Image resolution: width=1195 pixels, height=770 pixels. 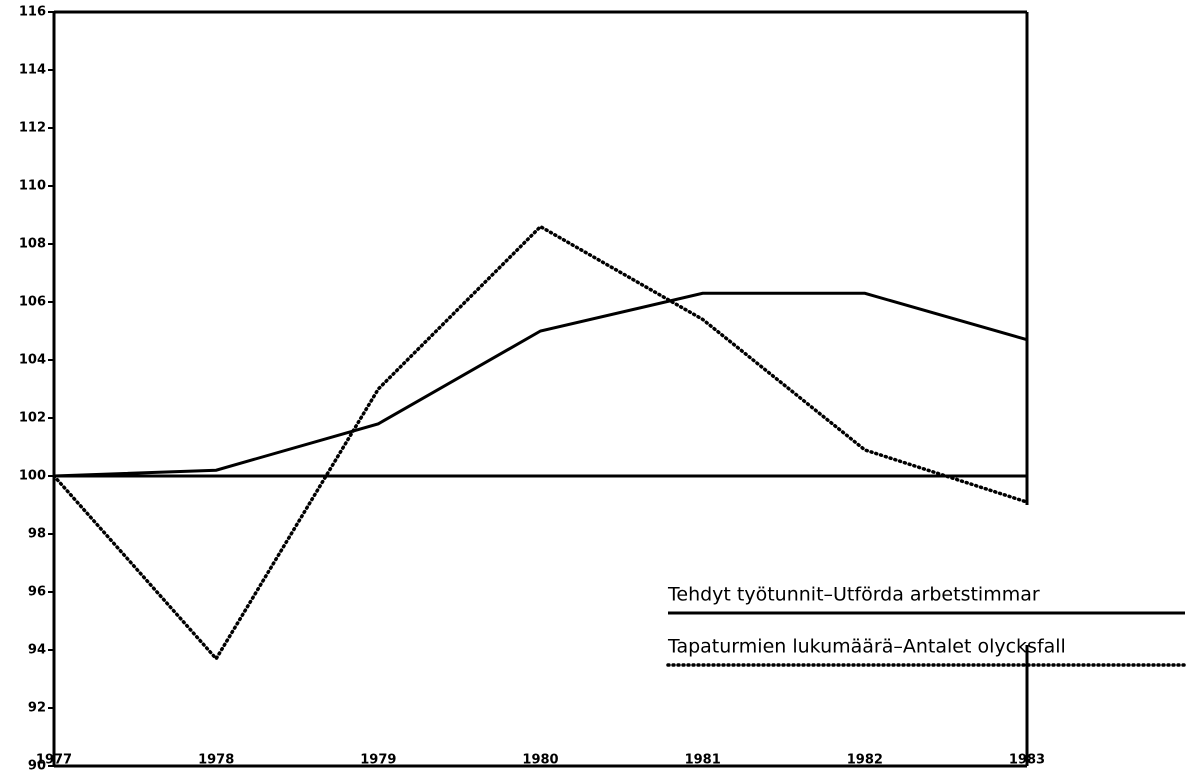 I want to click on y-tick-label: 98, so click(x=37, y=534).